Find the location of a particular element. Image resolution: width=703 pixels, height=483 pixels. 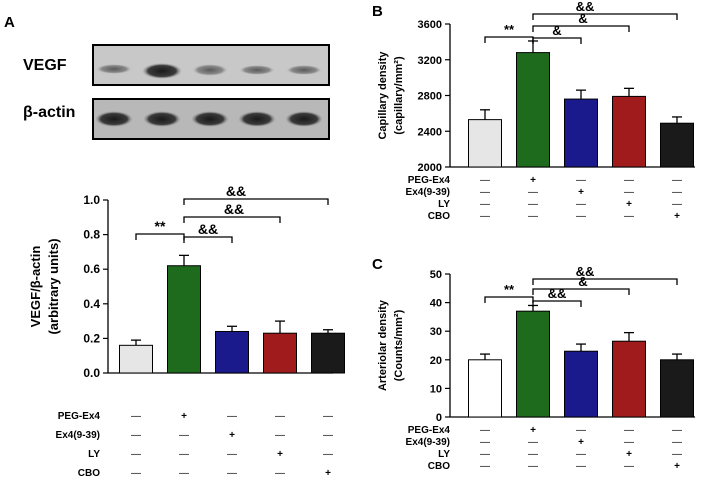

y-tick-label: 2000 is located at coordinates (430, 168).